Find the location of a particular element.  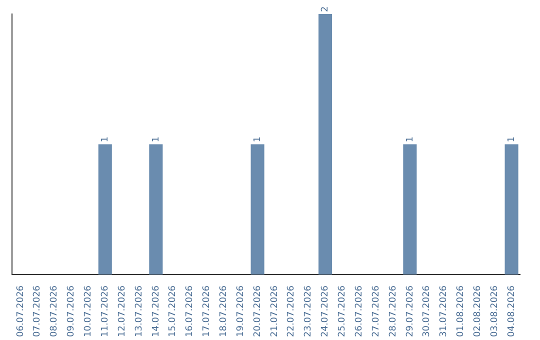

x-tick-label: 16.07.2026 is located at coordinates (190, 311).